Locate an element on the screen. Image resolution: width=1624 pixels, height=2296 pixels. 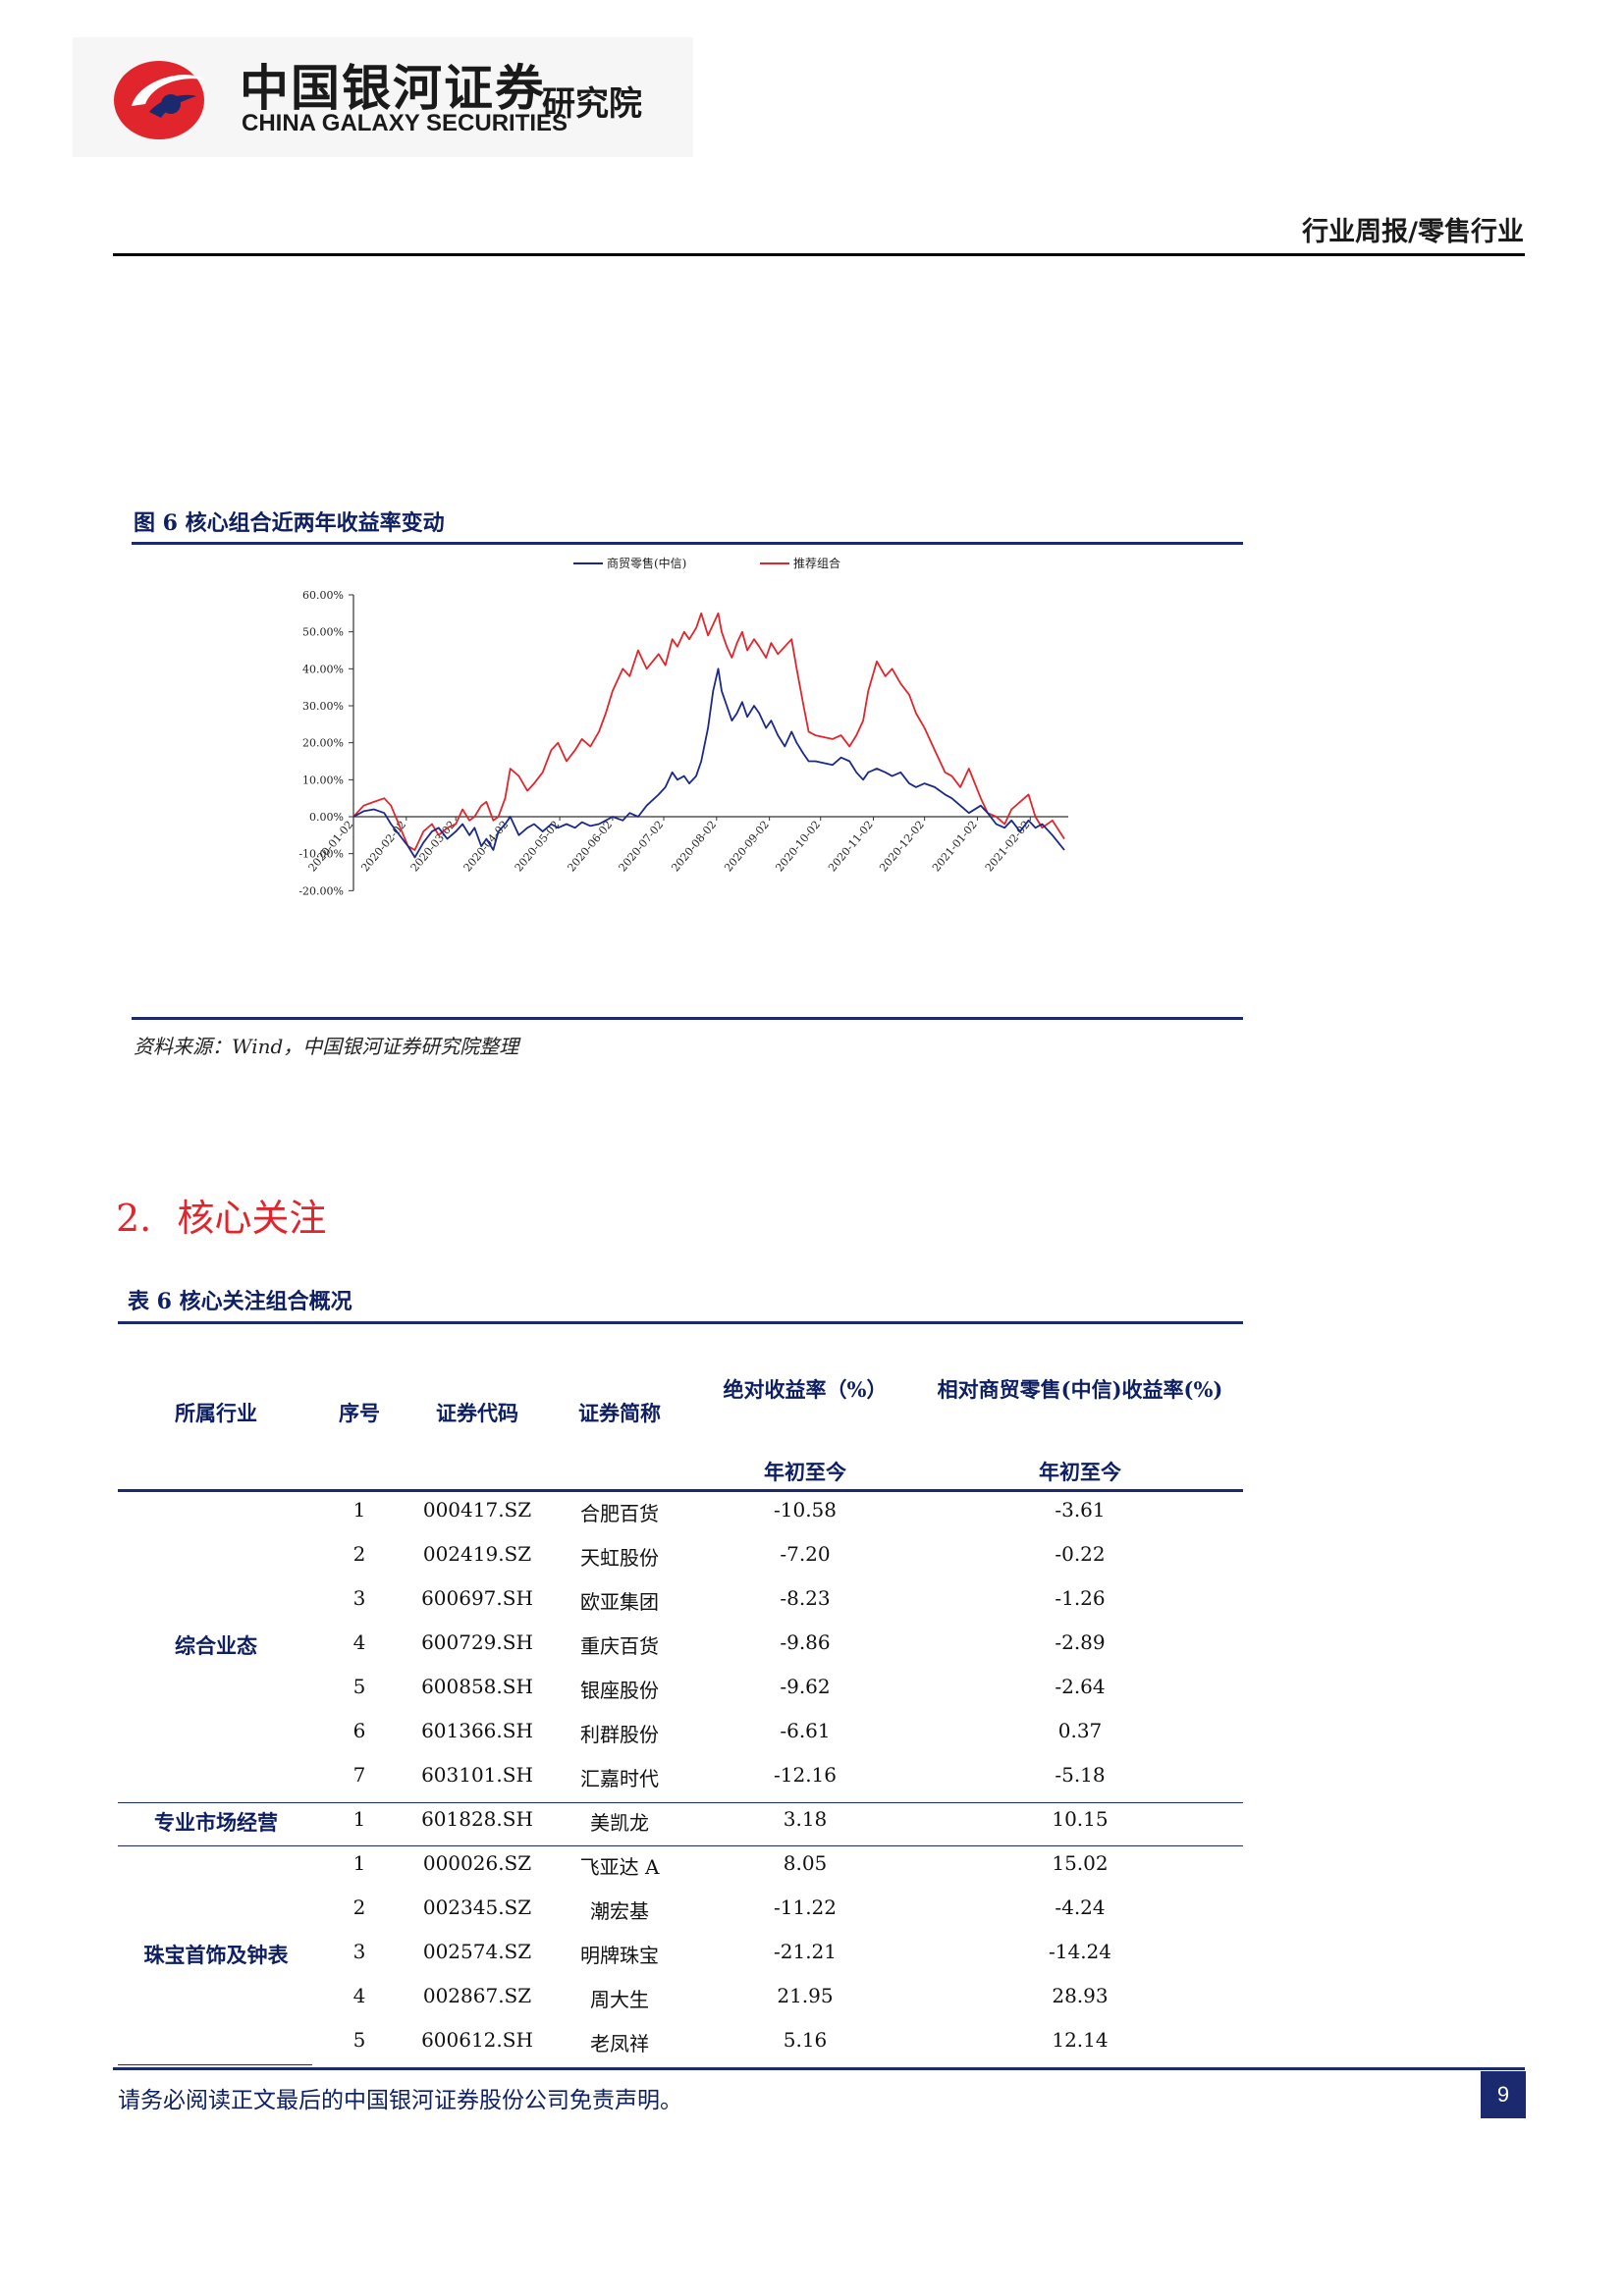
cell-seq: 6 is located at coordinates (359, 1730).